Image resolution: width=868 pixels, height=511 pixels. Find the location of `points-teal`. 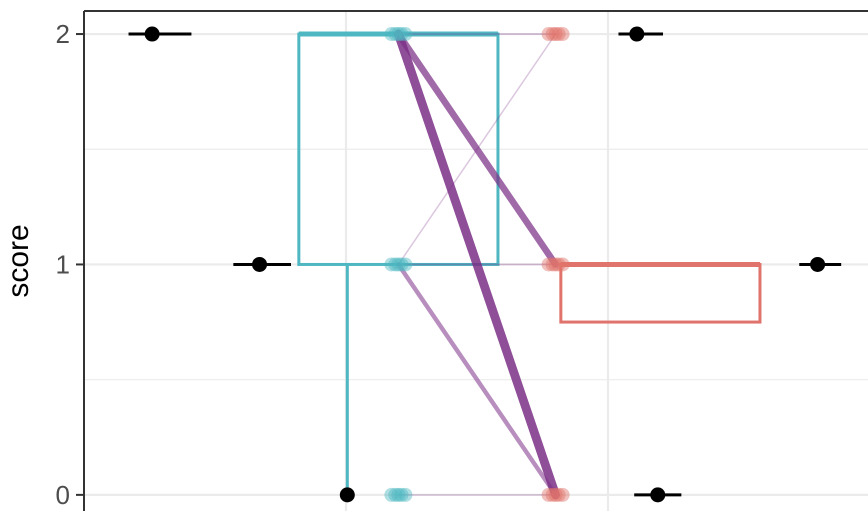

points-teal is located at coordinates (398, 264).